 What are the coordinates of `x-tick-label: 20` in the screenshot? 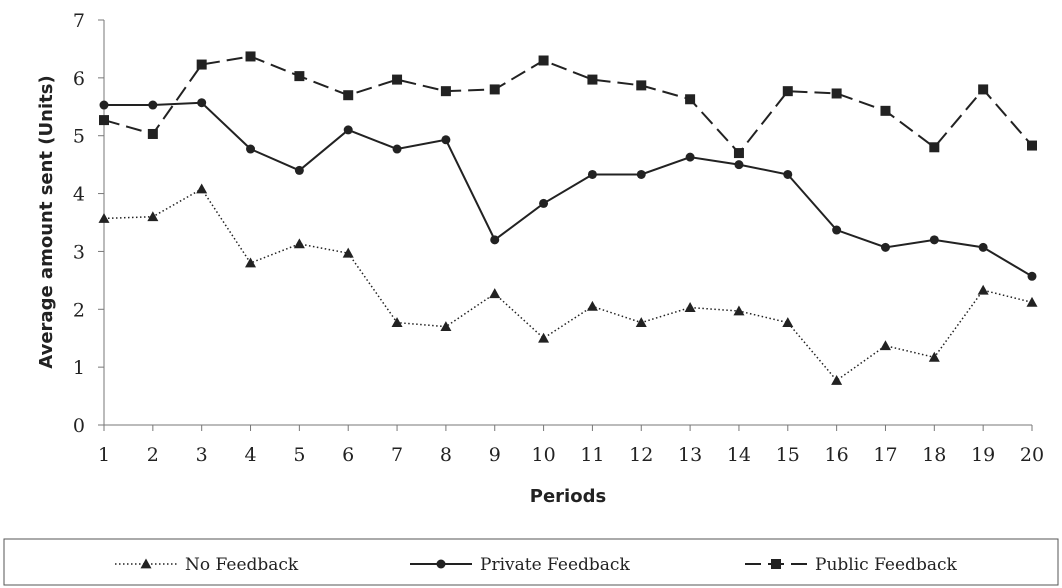 It's located at (1032, 455).